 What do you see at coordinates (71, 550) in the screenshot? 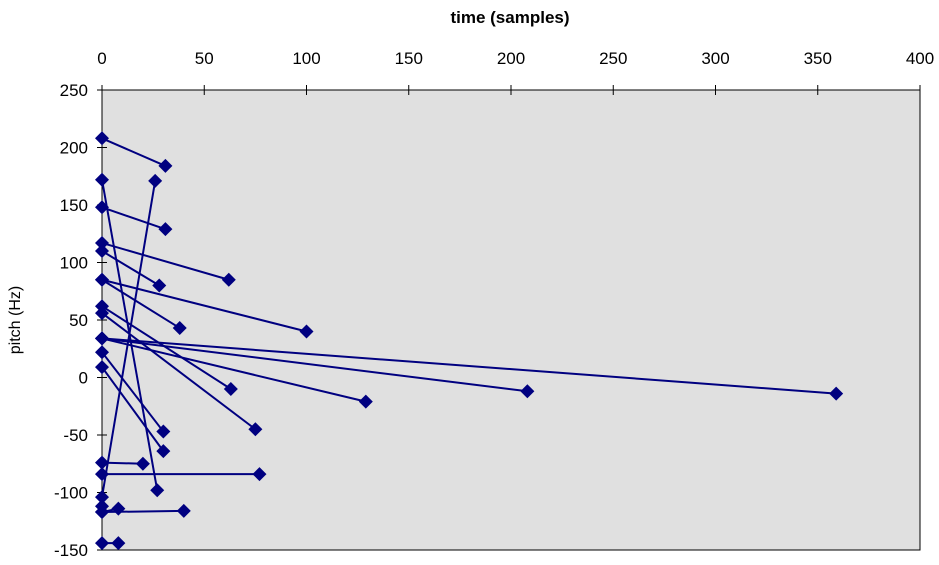
I see `y-tick-label: -150` at bounding box center [71, 550].